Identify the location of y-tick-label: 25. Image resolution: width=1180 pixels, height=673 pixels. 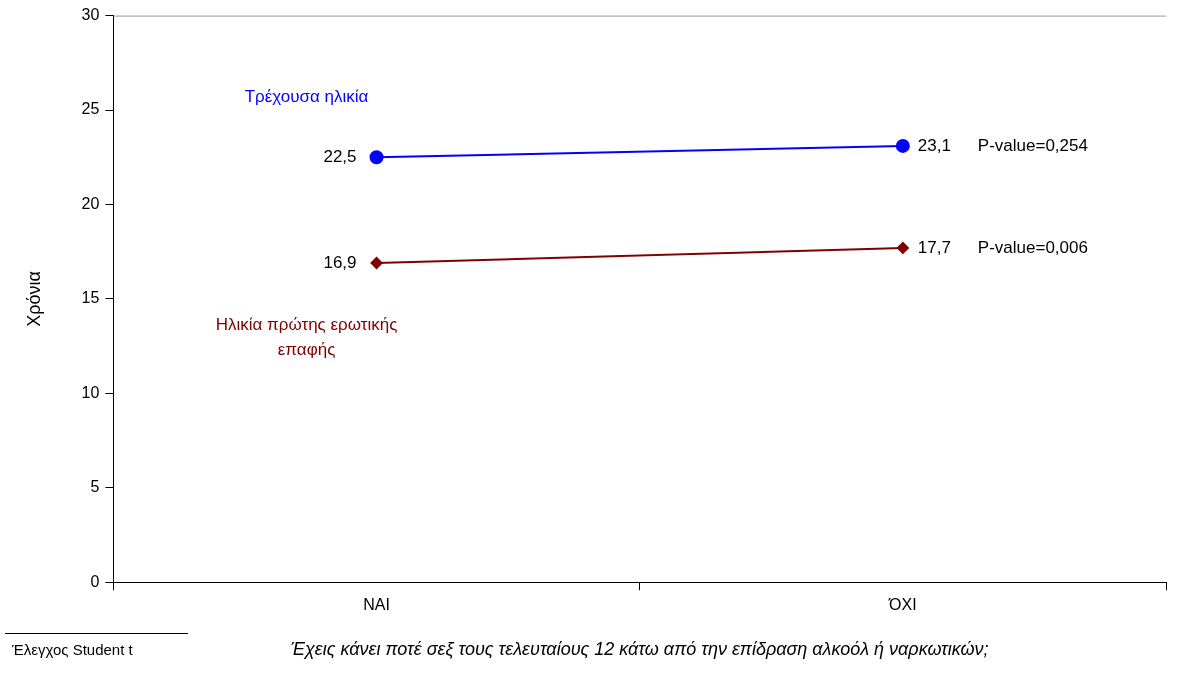
(90, 109).